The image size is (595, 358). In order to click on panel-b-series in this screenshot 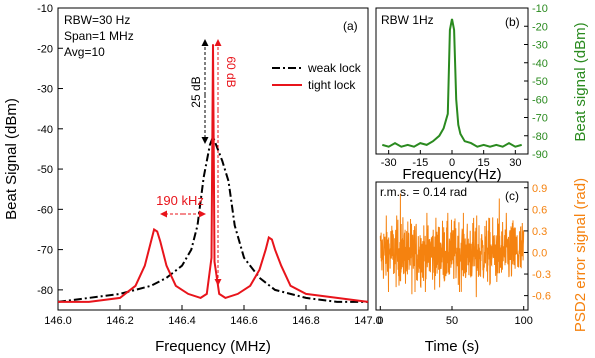, I will do `click(452, 83)`.